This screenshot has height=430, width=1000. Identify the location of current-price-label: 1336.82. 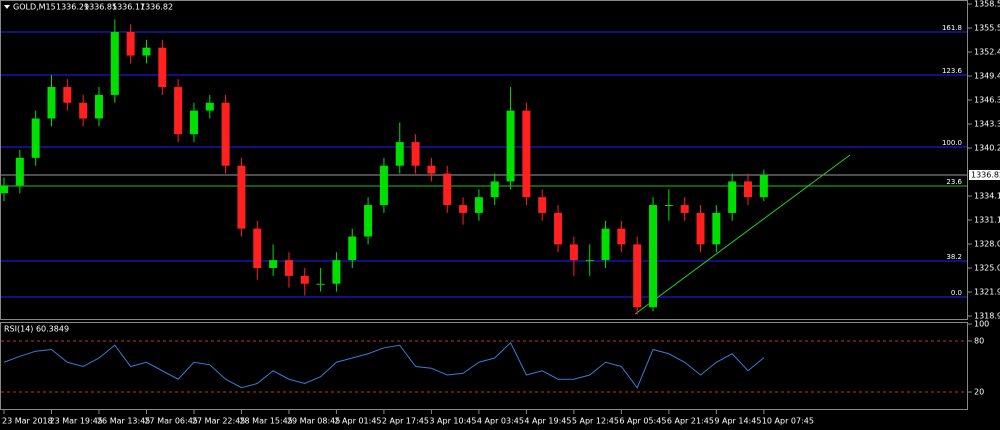
(985, 174).